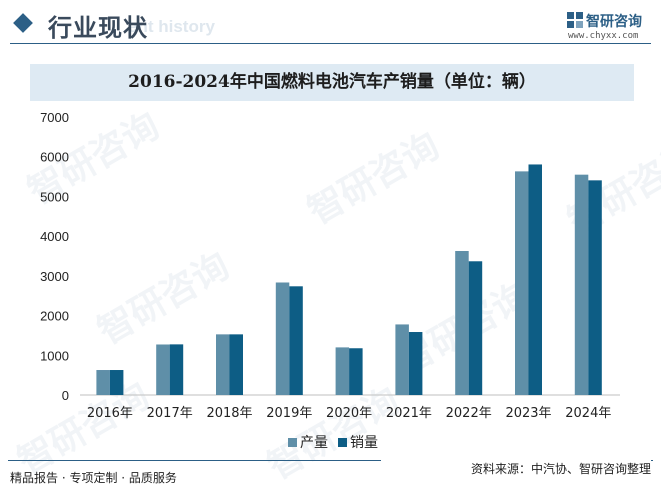 The height and width of the screenshot is (498, 661). Describe the element at coordinates (349, 413) in the screenshot. I see `x-tick-label: 2020年` at that location.